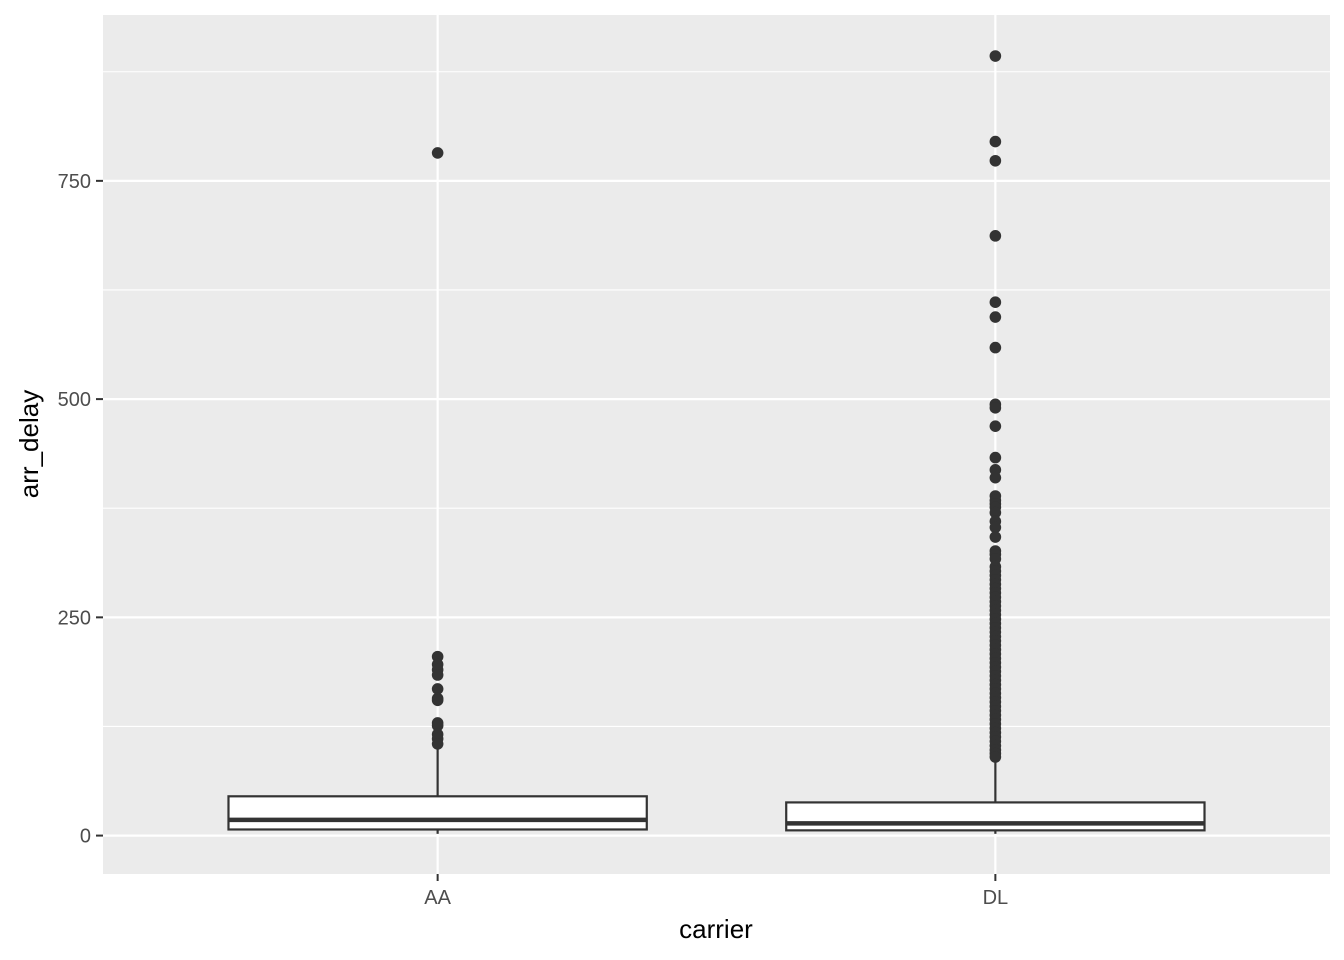 This screenshot has width=1344, height=960. I want to click on x-axis-title: carrier, so click(716, 929).